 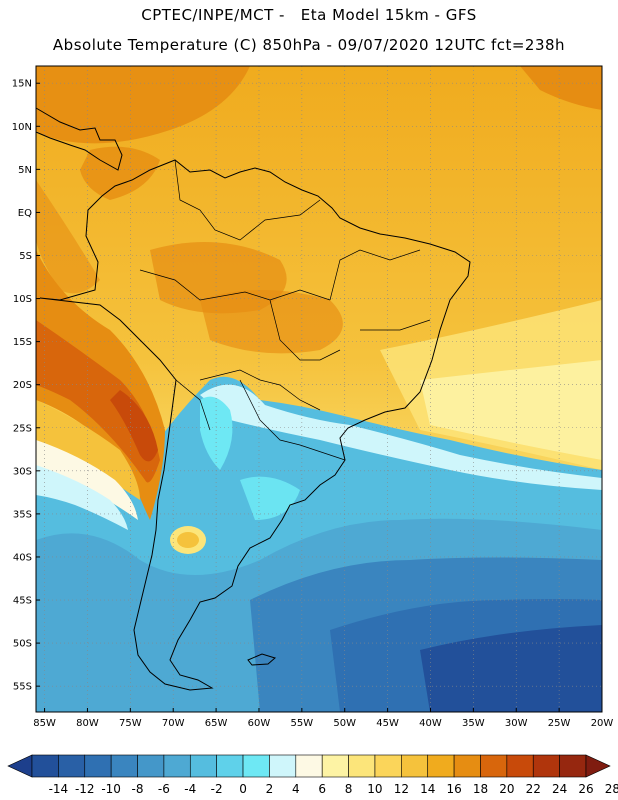 What do you see at coordinates (309, 15) in the screenshot?
I see `map-title-line-1: CPTEC/INPE/MCT - Eta Model 15km - GFS` at bounding box center [309, 15].